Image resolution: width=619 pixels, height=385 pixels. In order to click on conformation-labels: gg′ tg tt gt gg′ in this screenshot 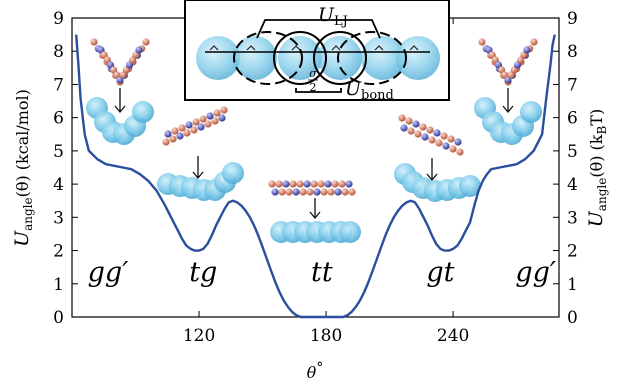, I will do `click(322, 272)`.